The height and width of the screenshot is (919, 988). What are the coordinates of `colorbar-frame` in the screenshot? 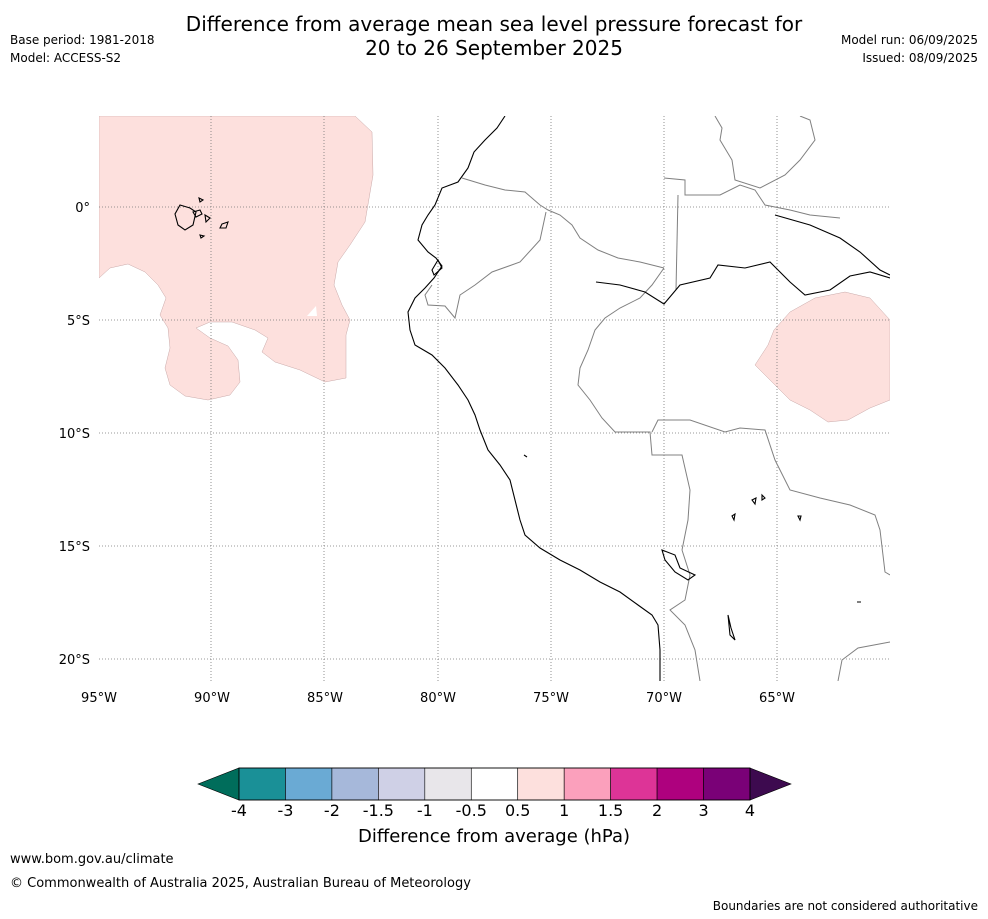 It's located at (494, 784).